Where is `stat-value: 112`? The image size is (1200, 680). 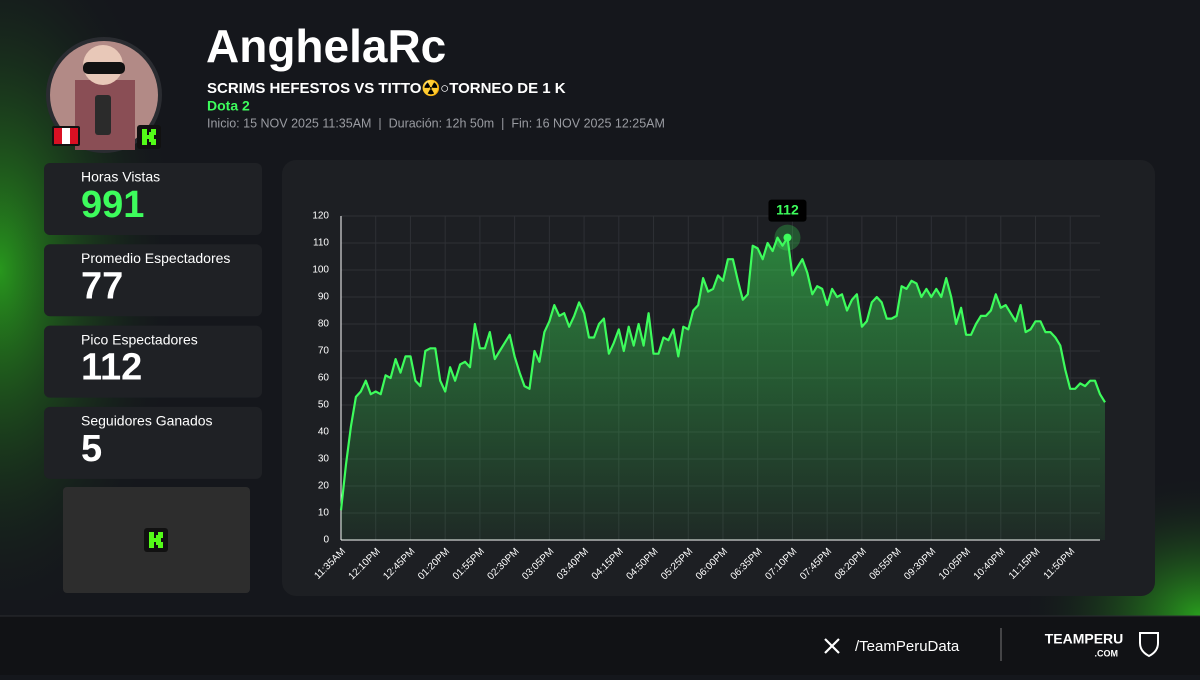
stat-value: 112 is located at coordinates (111, 368).